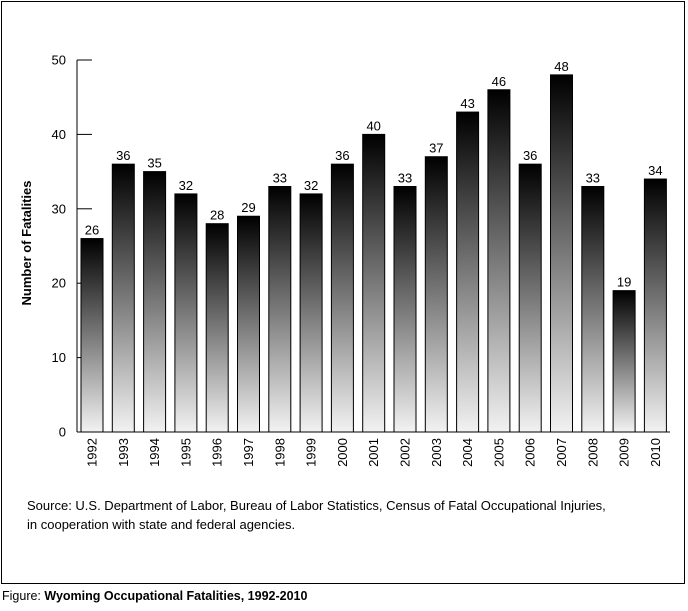 The width and height of the screenshot is (688, 611). What do you see at coordinates (217, 452) in the screenshot?
I see `x-tick-label-1996: 1996` at bounding box center [217, 452].